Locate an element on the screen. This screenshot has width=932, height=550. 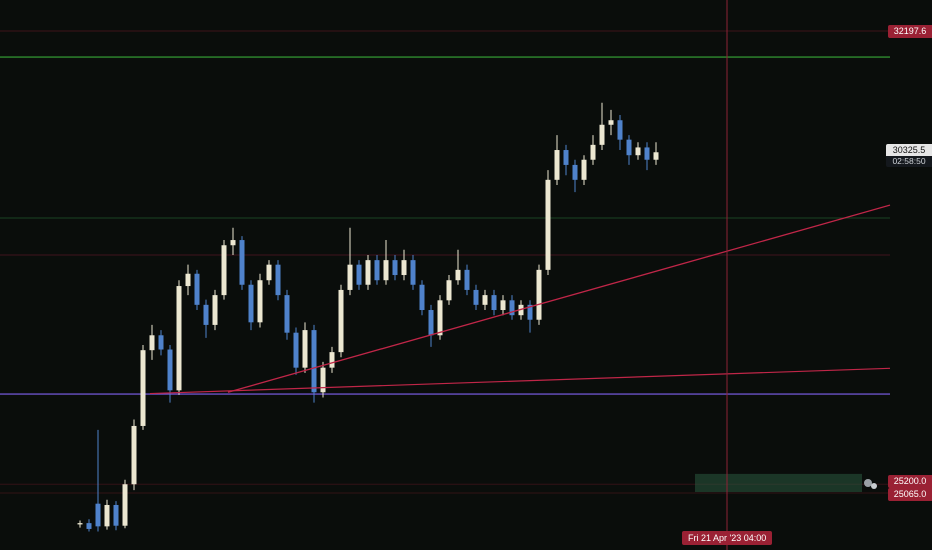
current-price-label: 30325.5 02:58:50 is located at coordinates (909, 155).